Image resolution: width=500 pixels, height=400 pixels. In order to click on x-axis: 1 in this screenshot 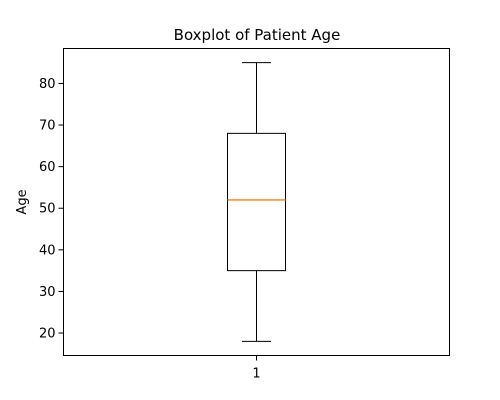, I will do `click(256, 368)`.